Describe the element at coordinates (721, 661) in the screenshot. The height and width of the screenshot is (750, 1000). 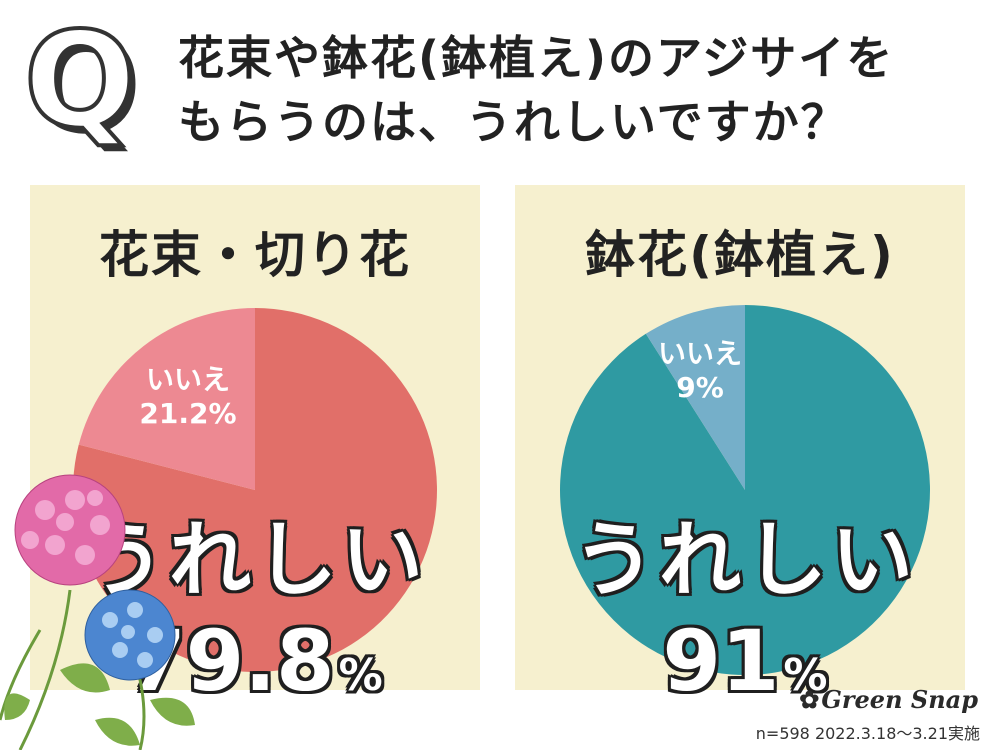
I see `potted-yes-value: 91` at that location.